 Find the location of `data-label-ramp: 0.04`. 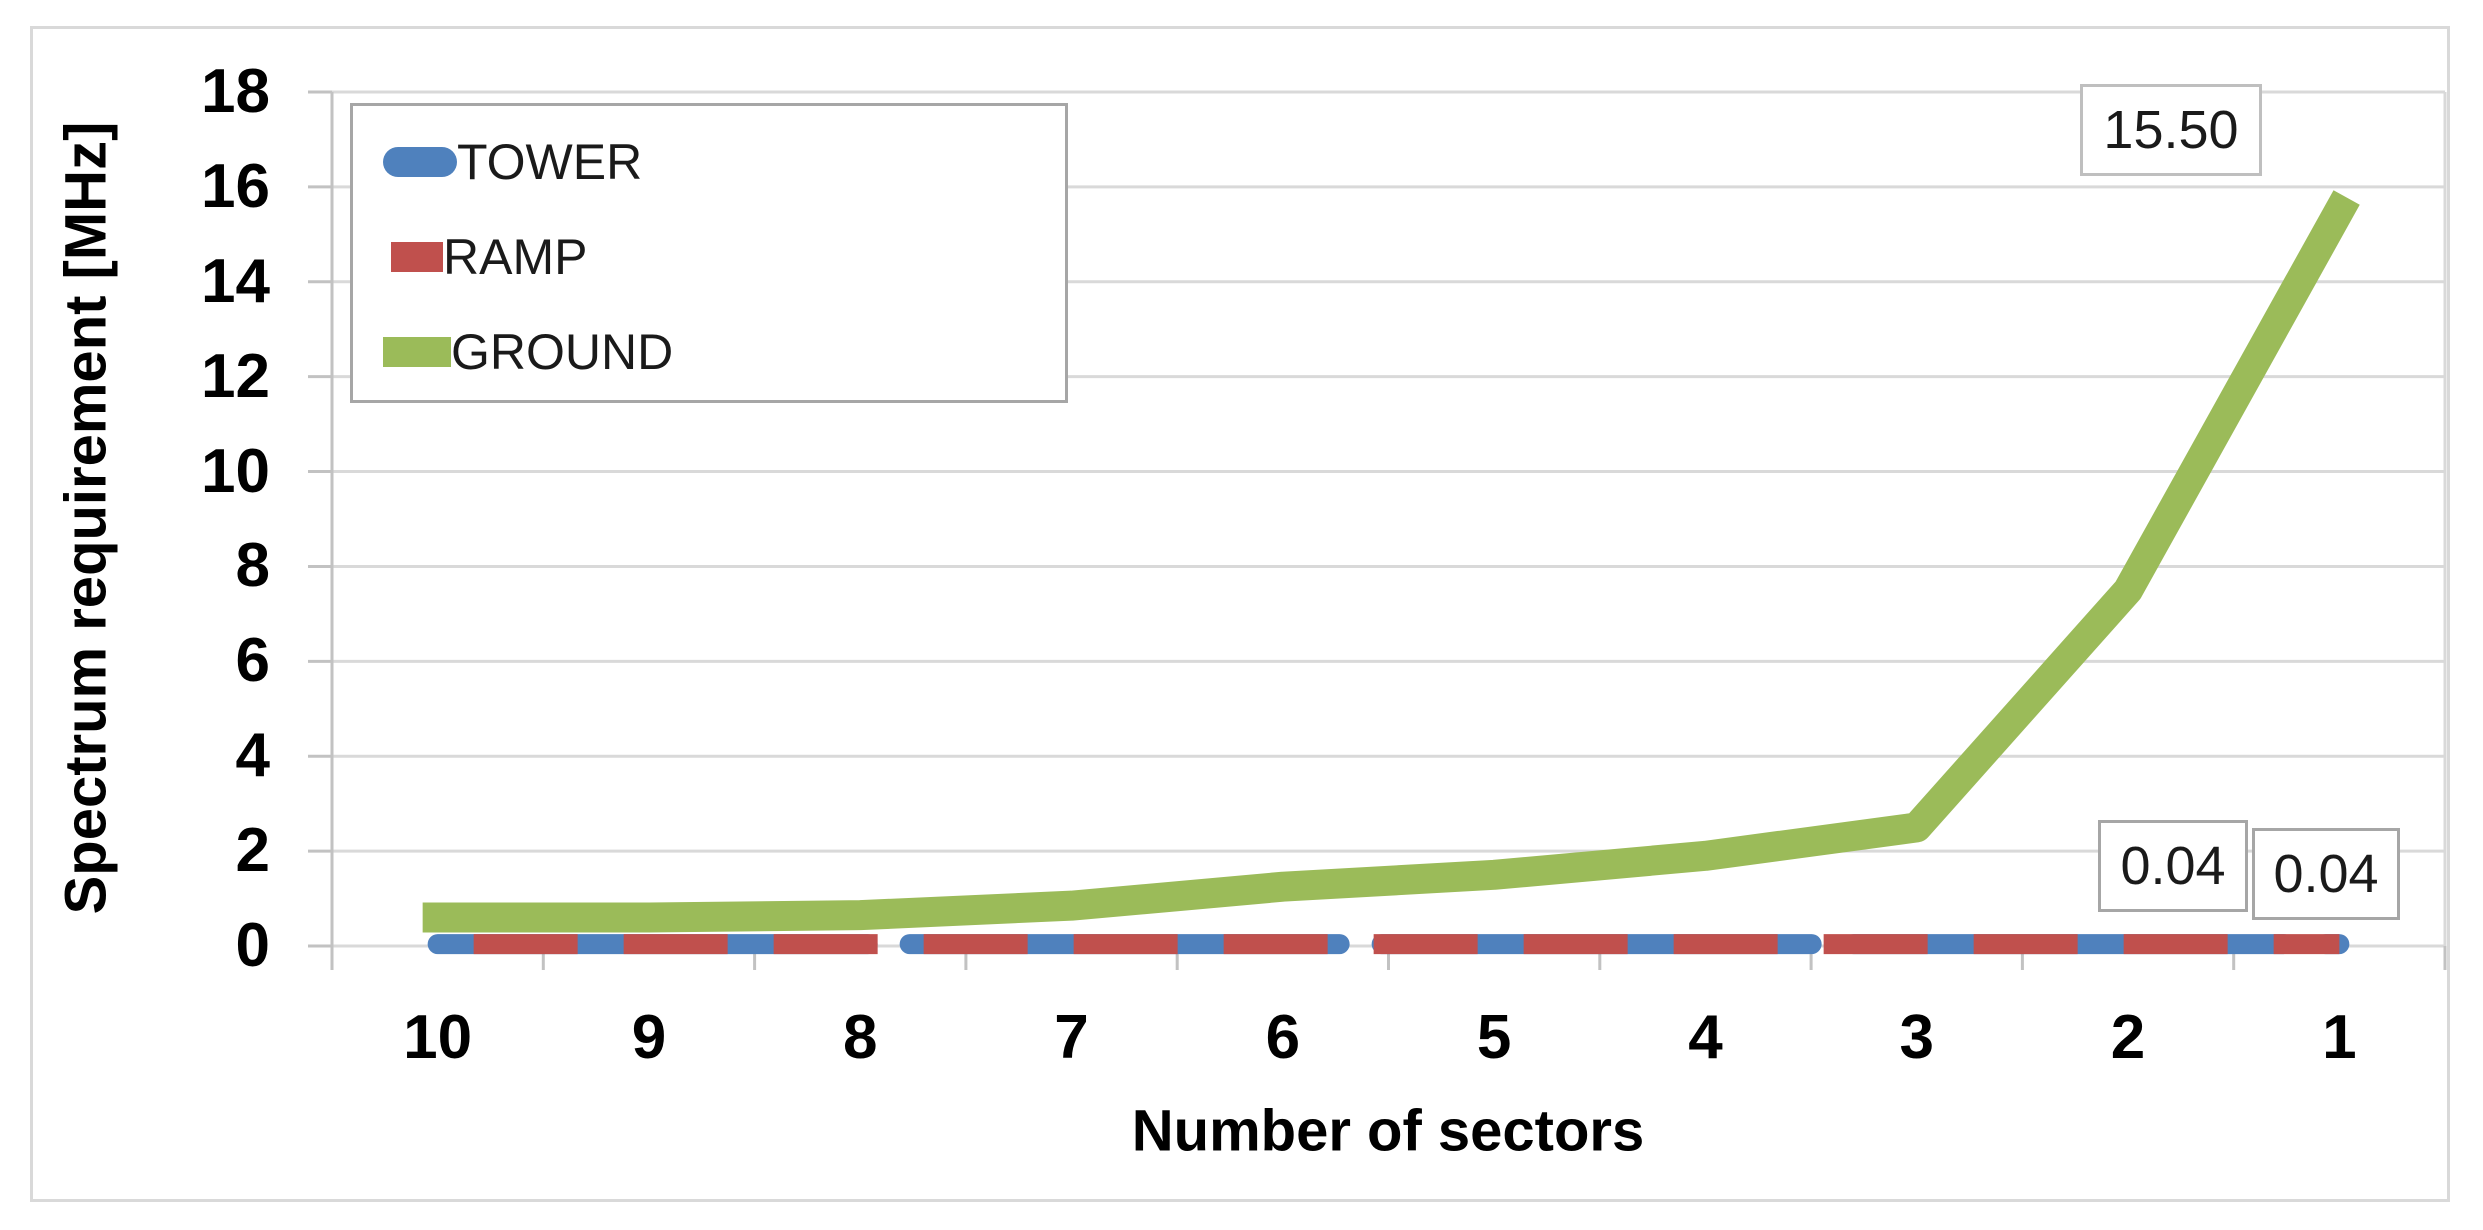

data-label-ramp: 0.04 is located at coordinates (2326, 874).